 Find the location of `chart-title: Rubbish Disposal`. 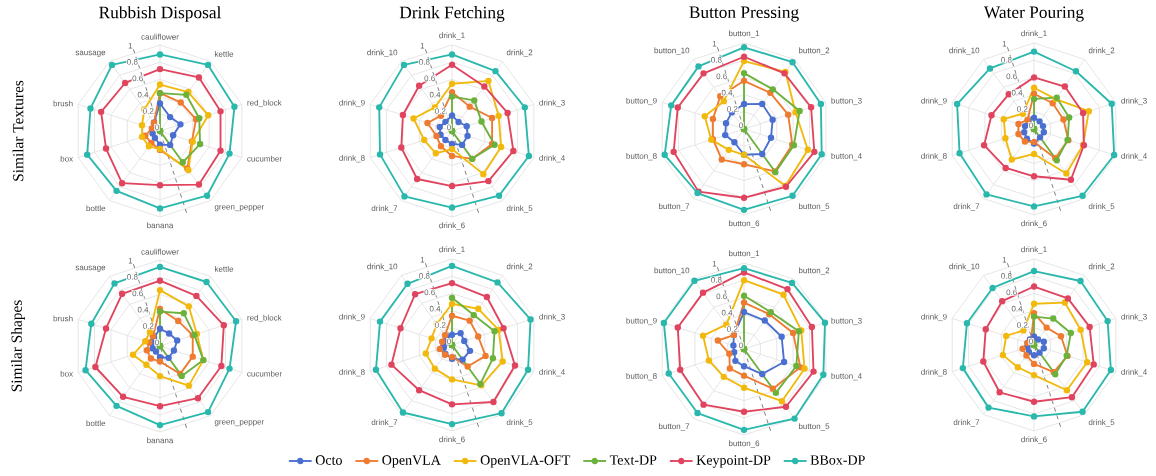

chart-title: Rubbish Disposal is located at coordinates (160, 14).